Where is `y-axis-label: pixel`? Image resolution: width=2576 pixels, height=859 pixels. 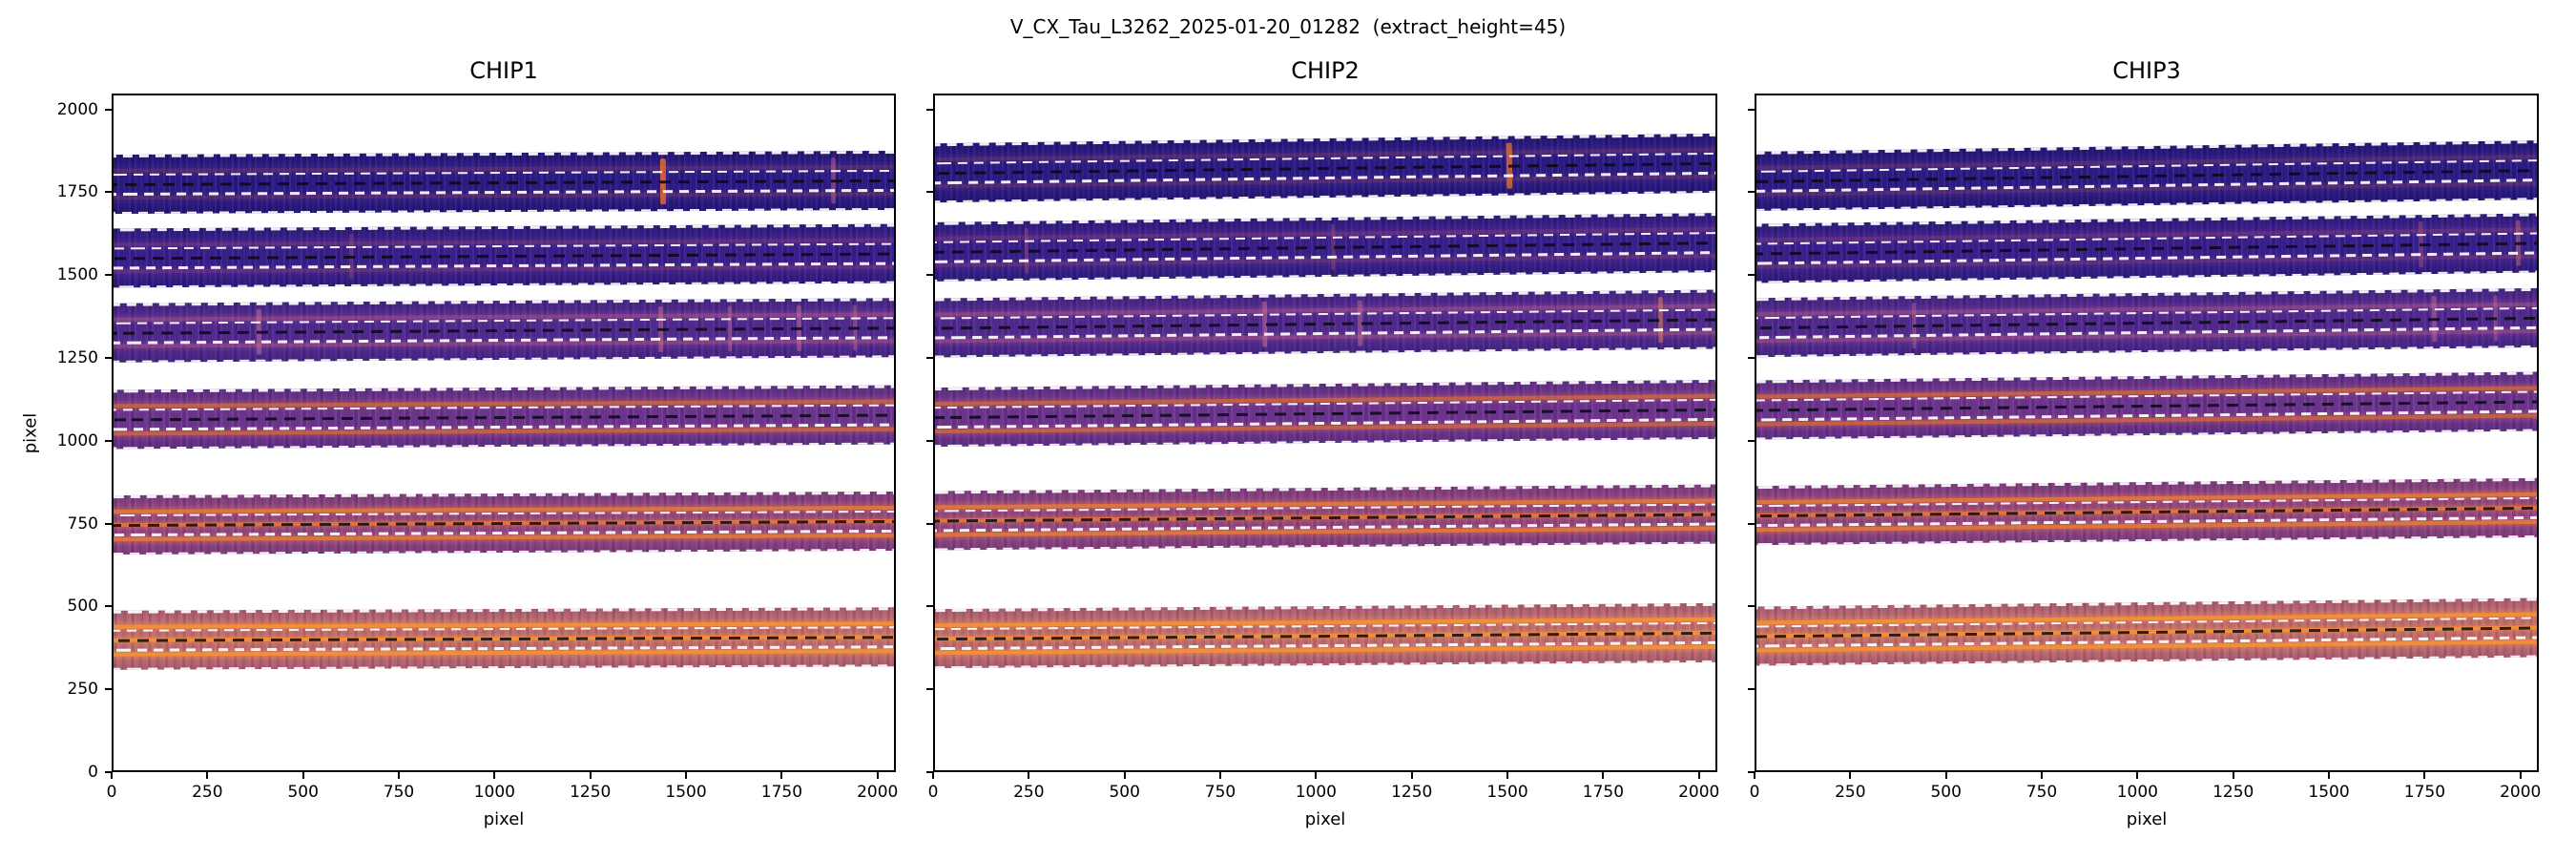 y-axis-label: pixel is located at coordinates (30, 432).